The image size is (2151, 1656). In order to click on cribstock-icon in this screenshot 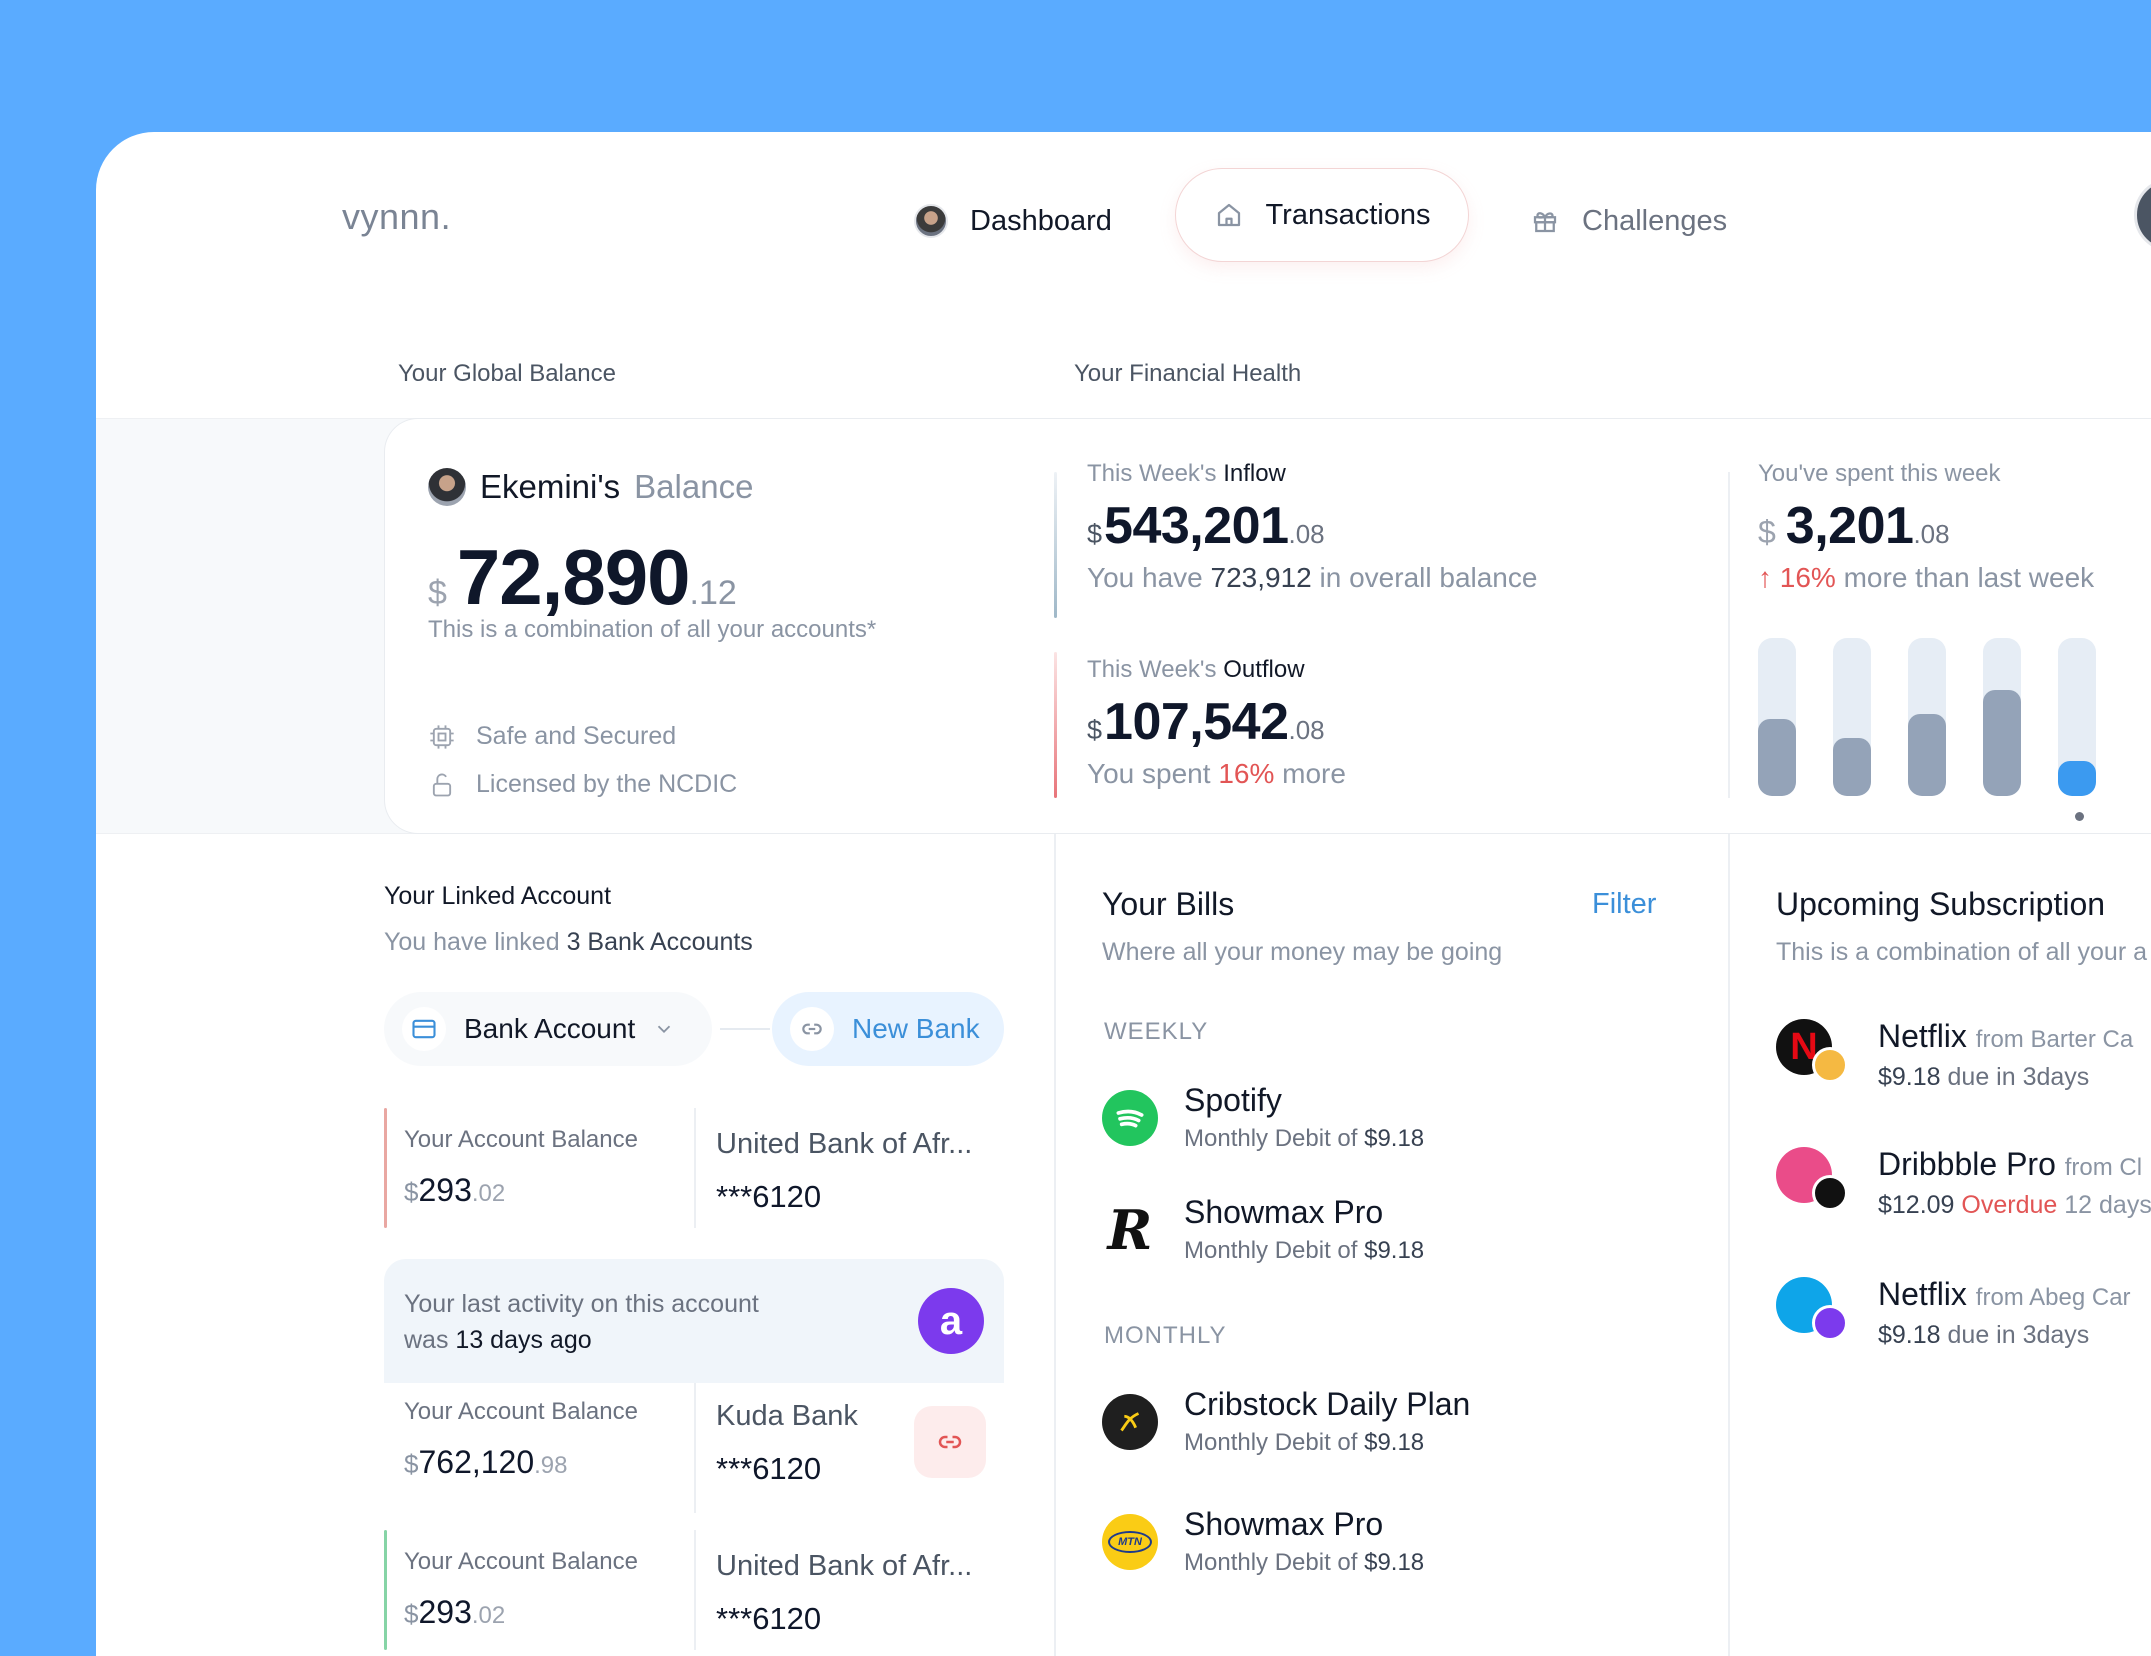, I will do `click(1130, 1421)`.